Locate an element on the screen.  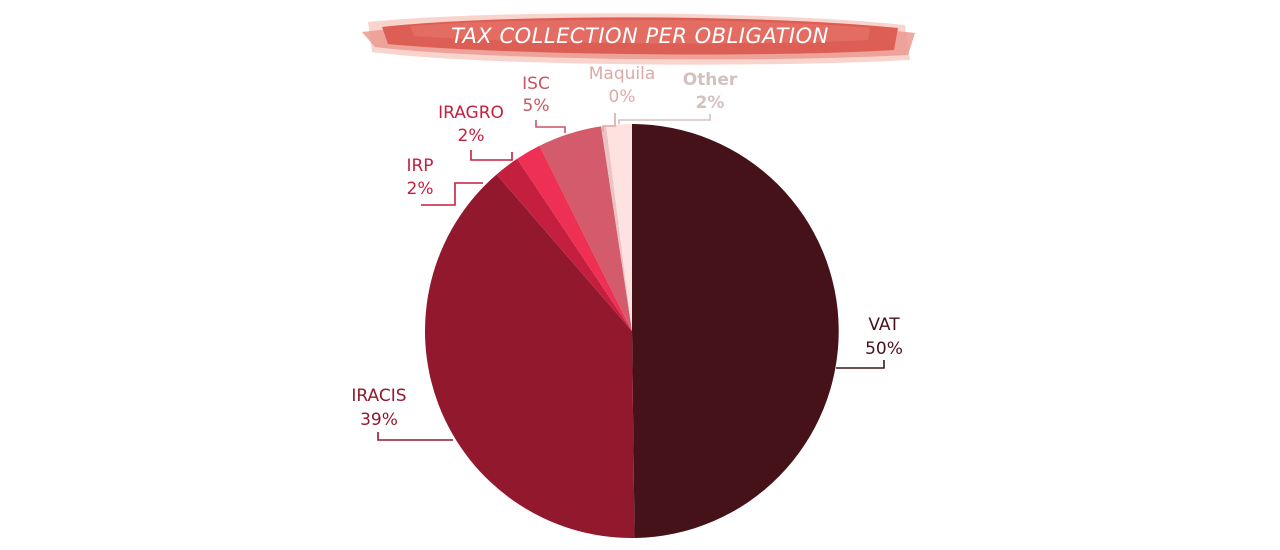
leader-iracis is located at coordinates (415, 436).